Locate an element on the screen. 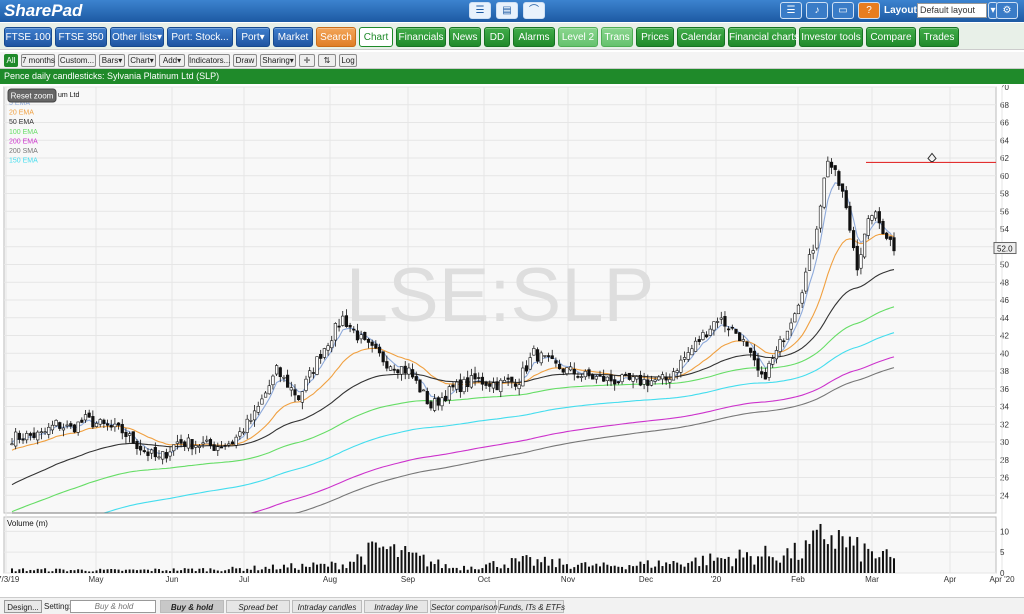 The height and width of the screenshot is (614, 1024). list-view-icon: ☰ is located at coordinates (480, 10).